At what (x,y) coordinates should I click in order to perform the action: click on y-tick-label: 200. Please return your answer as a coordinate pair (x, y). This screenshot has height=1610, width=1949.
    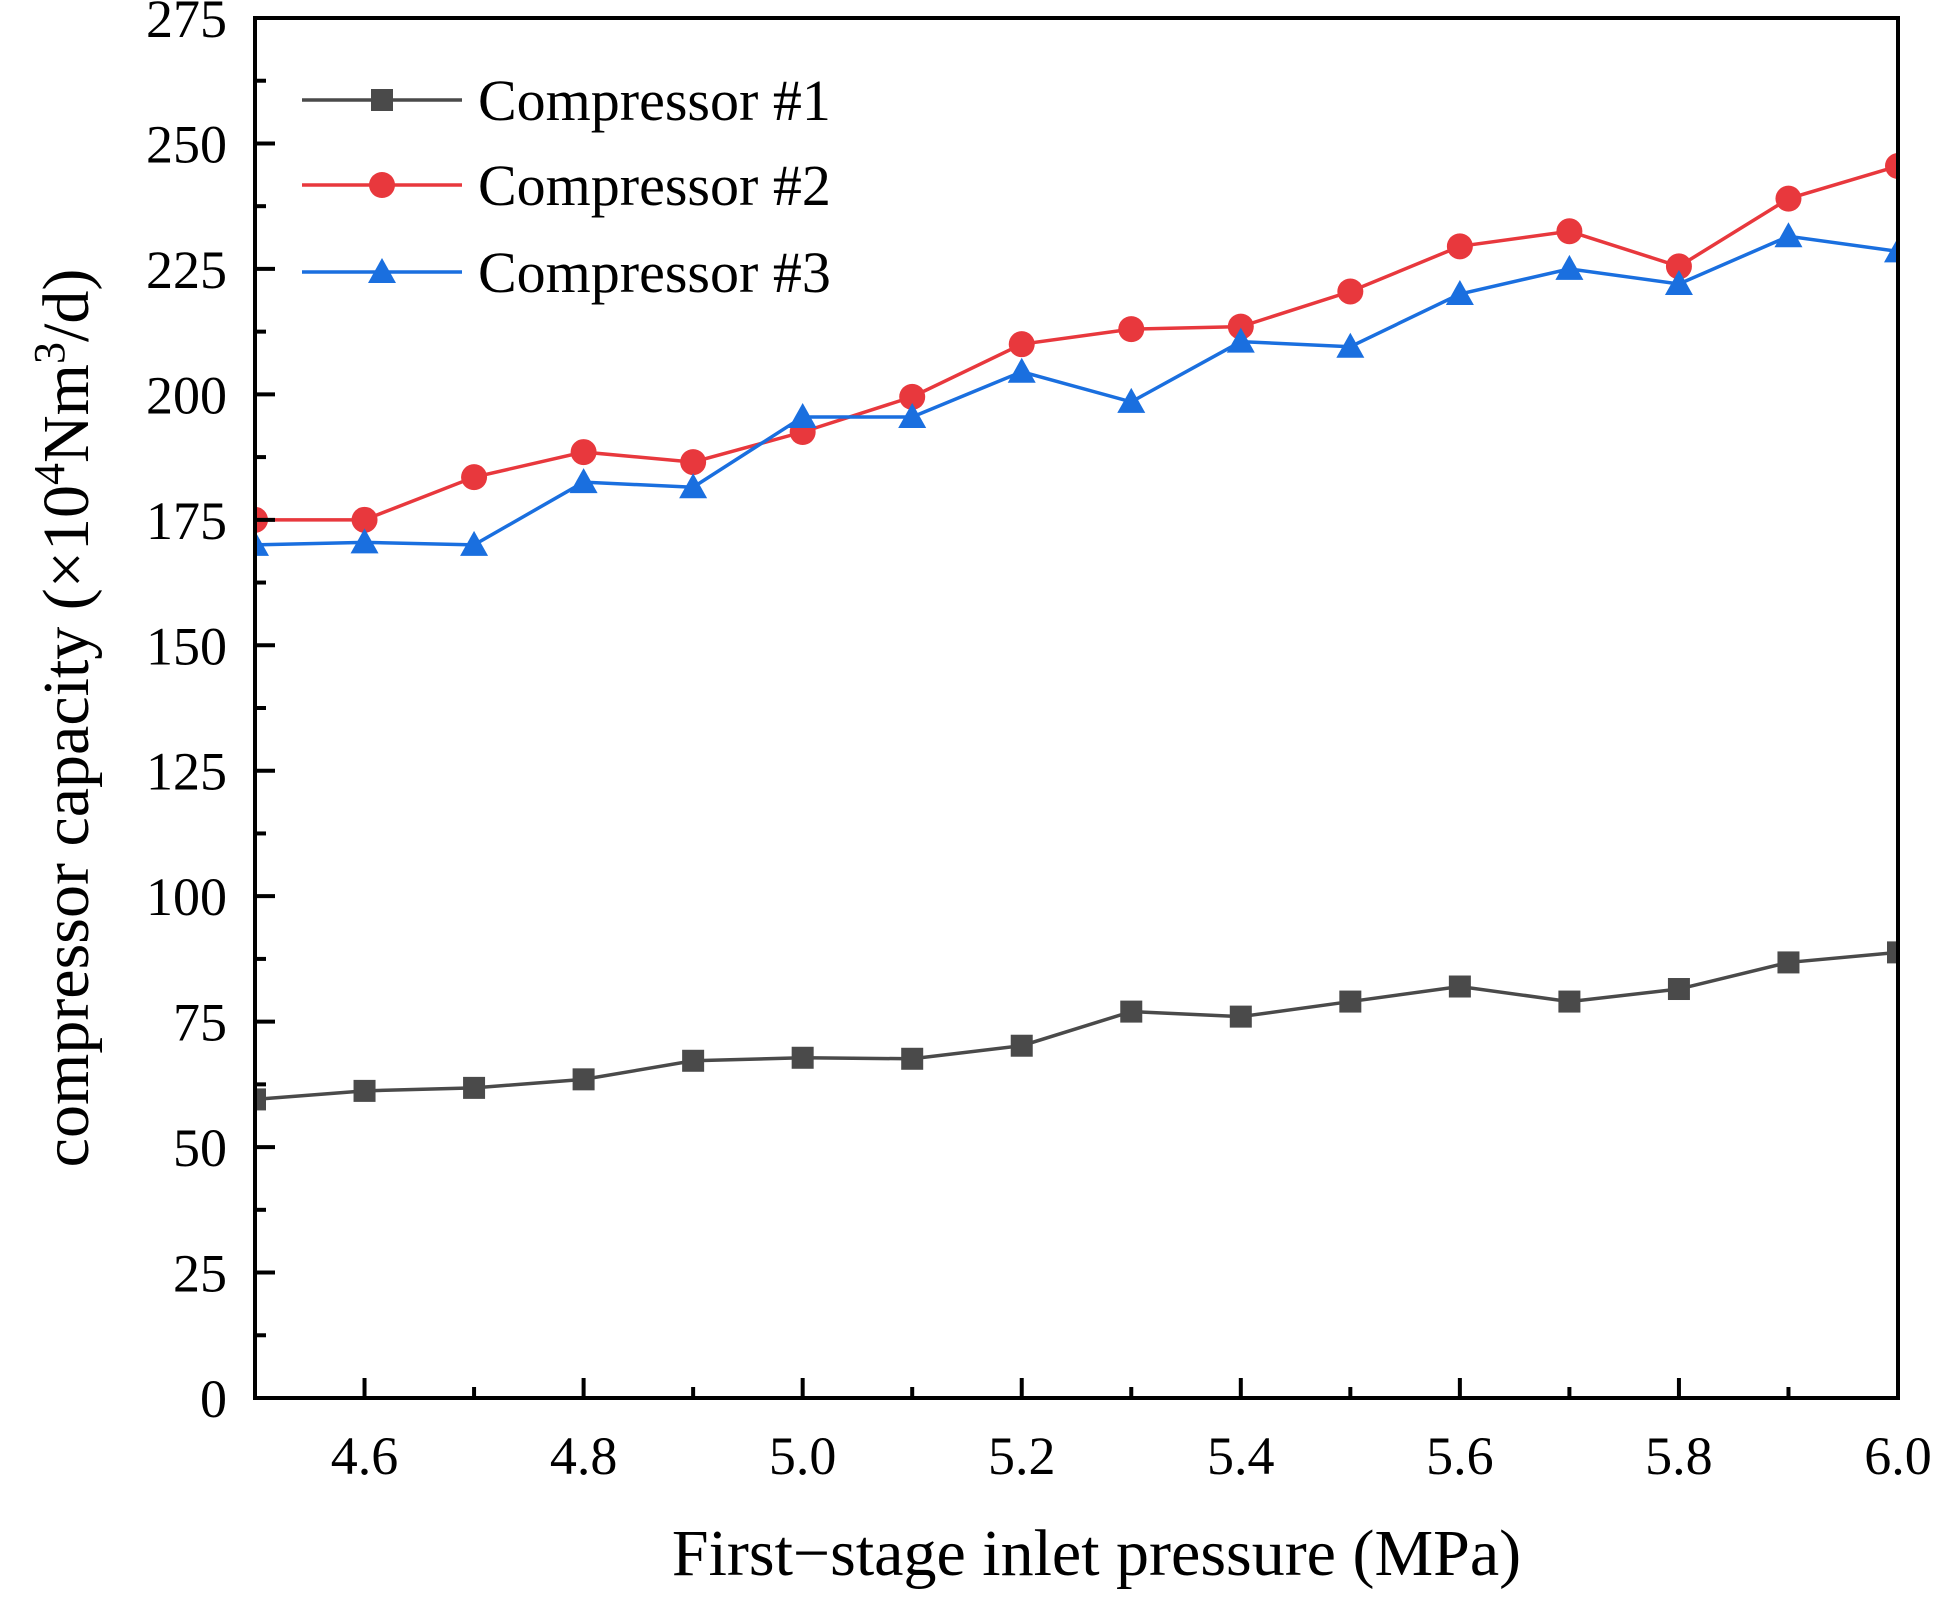
    Looking at the image, I should click on (186, 395).